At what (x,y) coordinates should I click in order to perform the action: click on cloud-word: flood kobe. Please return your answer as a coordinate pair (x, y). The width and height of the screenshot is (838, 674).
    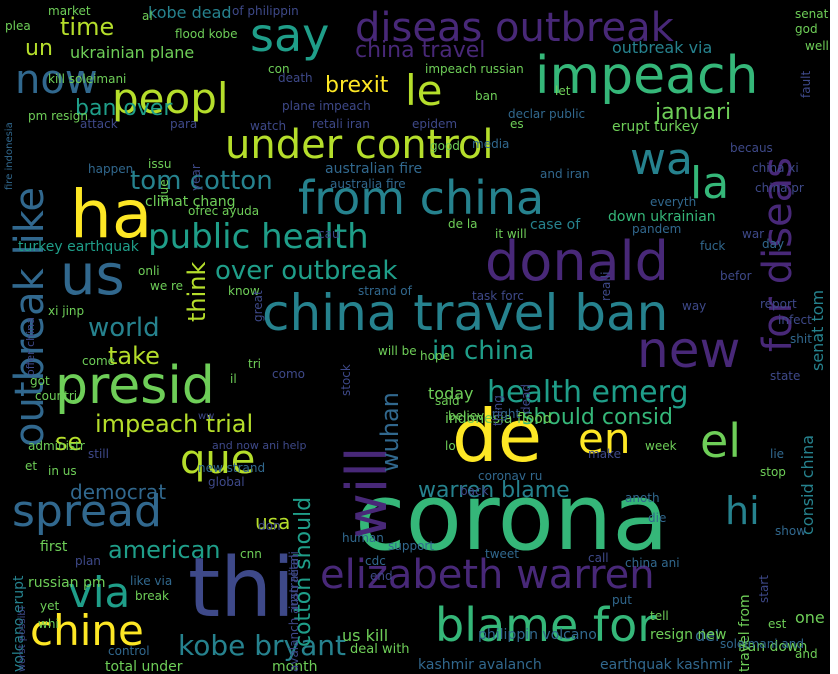
    Looking at the image, I should click on (206, 34).